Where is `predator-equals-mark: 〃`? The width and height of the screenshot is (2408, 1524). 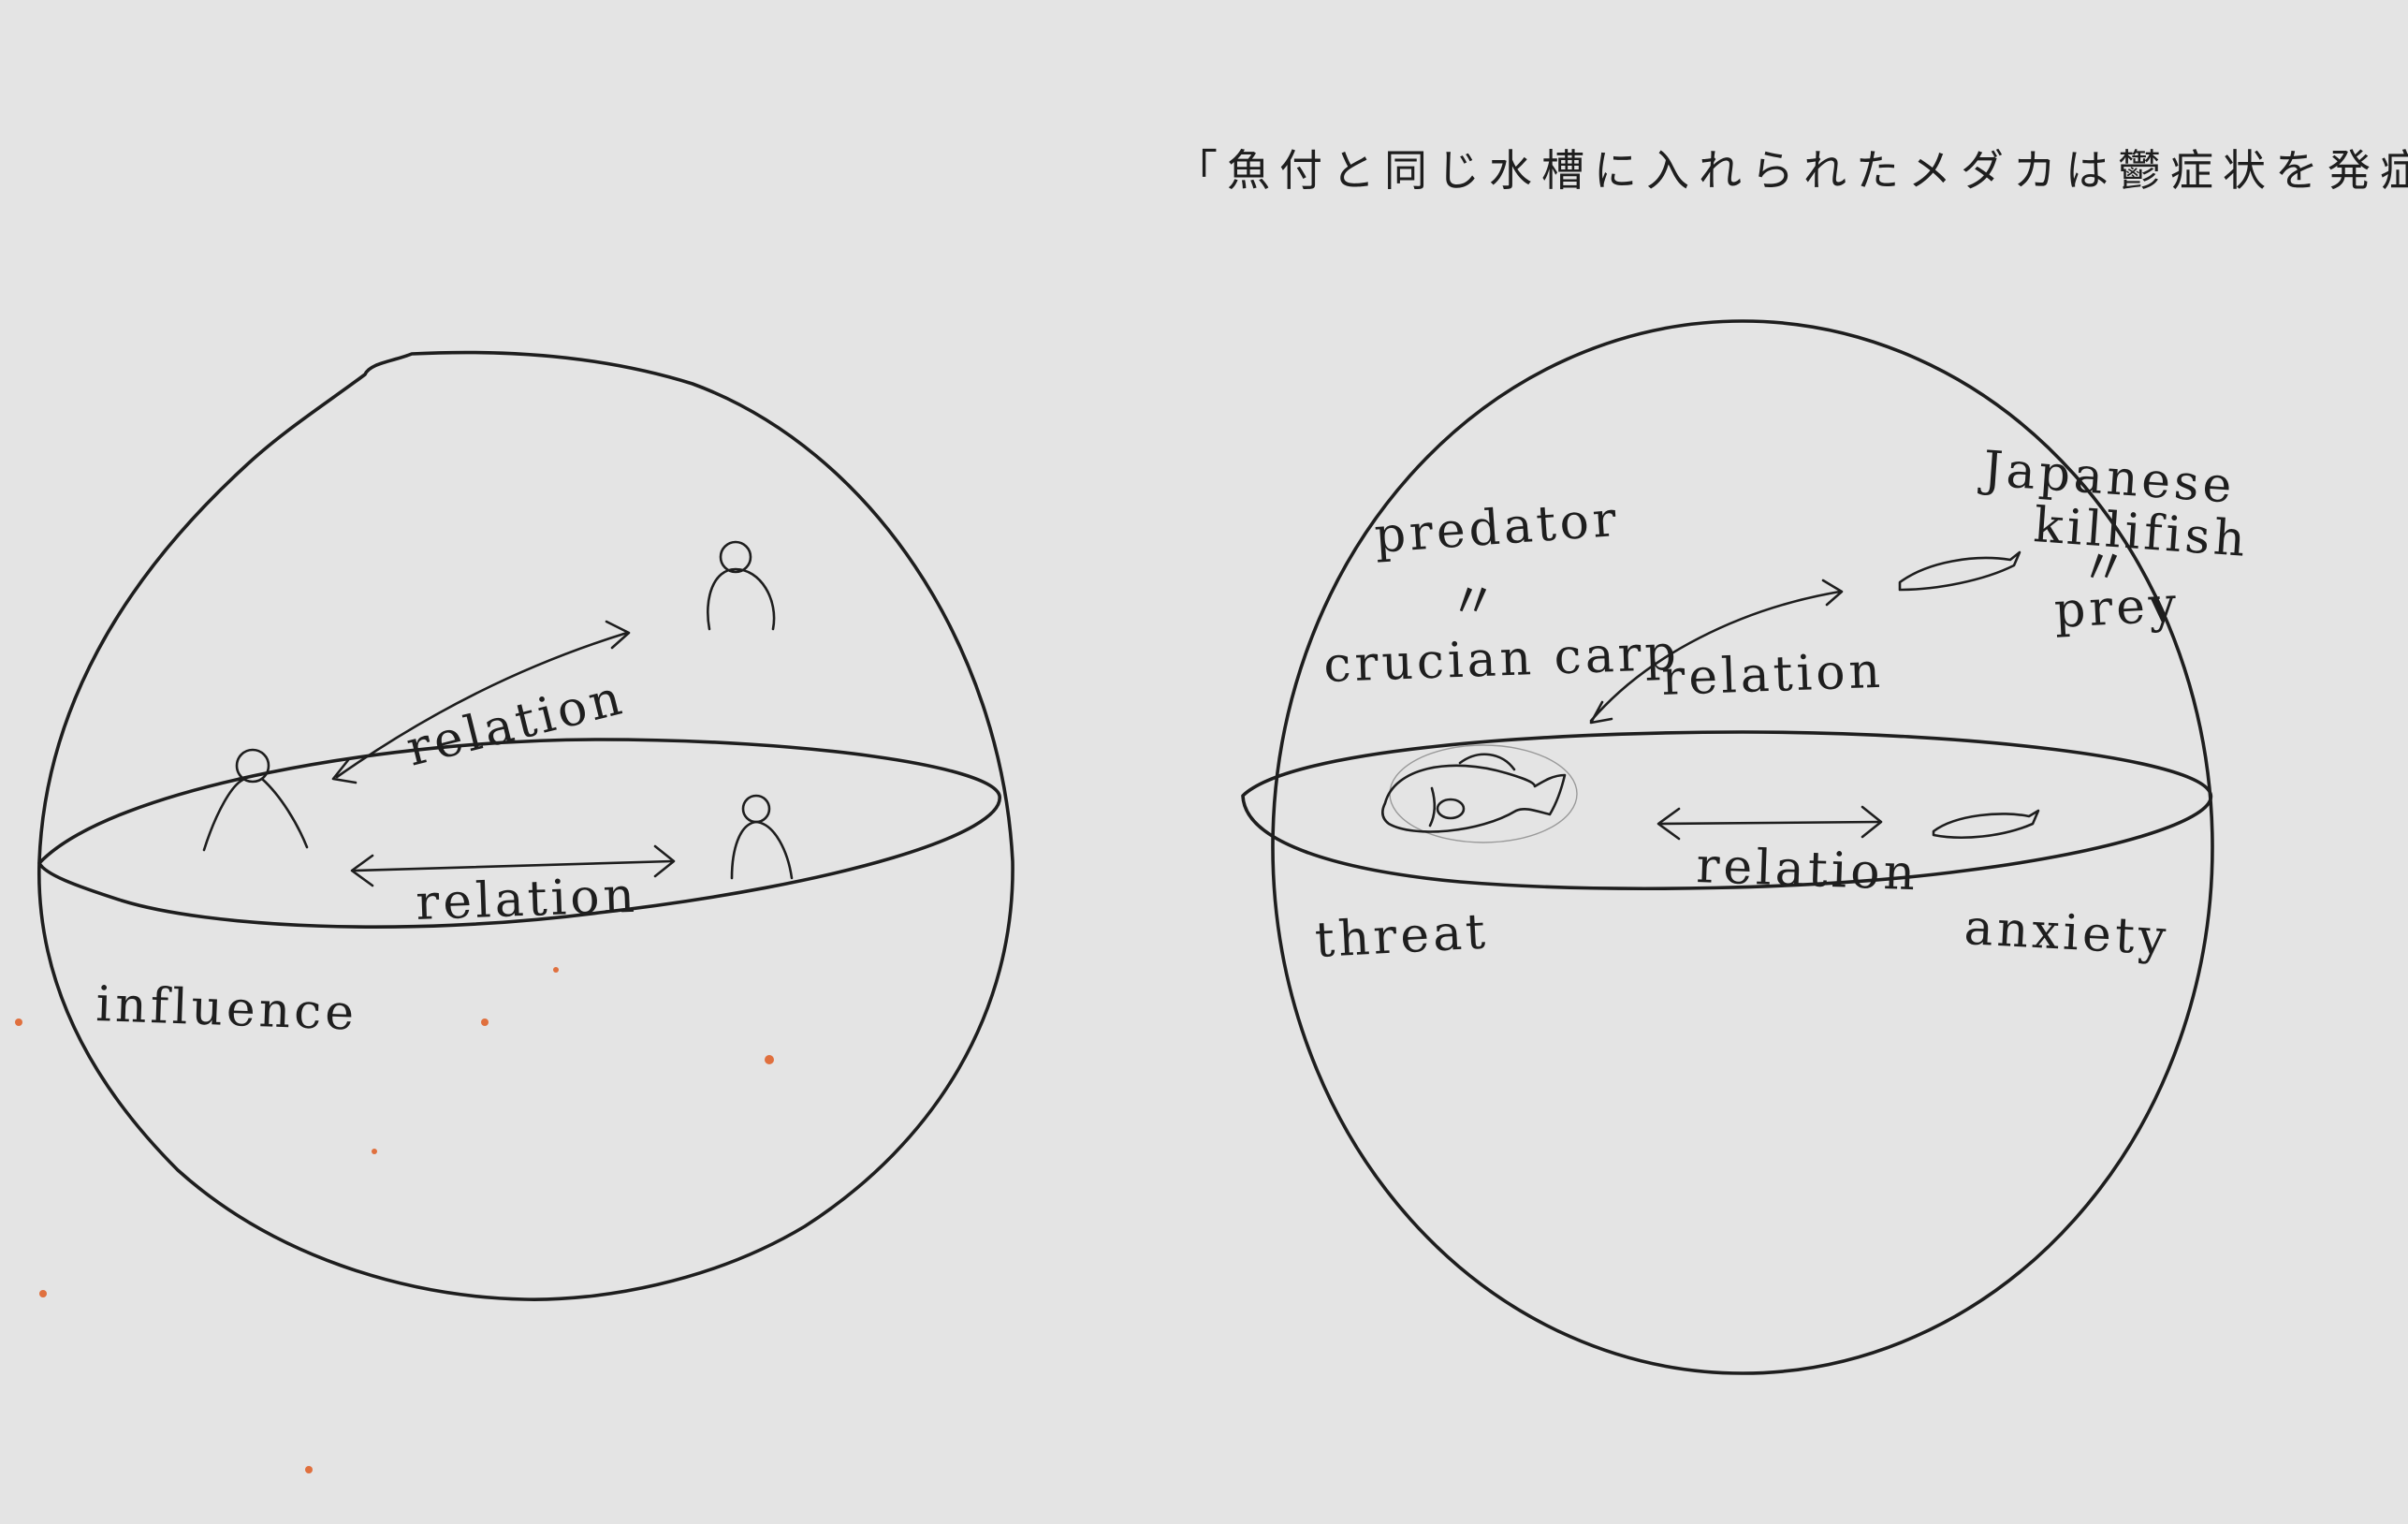
predator-equals-mark: 〃 is located at coordinates (1475, 602).